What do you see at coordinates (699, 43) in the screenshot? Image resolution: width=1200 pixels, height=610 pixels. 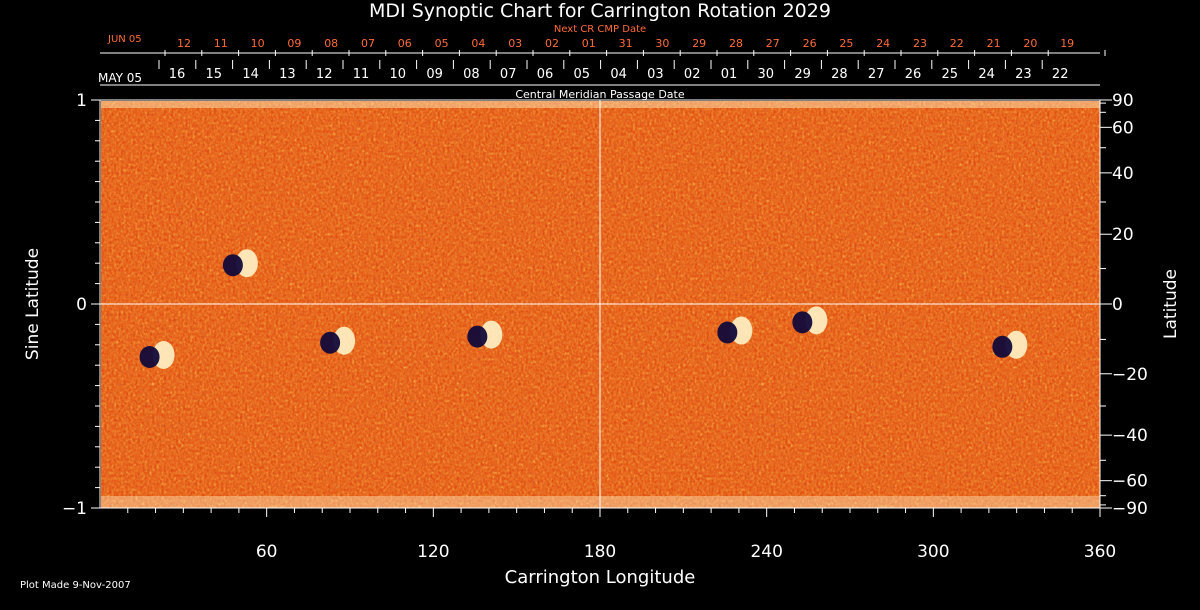 I see `next-cr-date: 29` at bounding box center [699, 43].